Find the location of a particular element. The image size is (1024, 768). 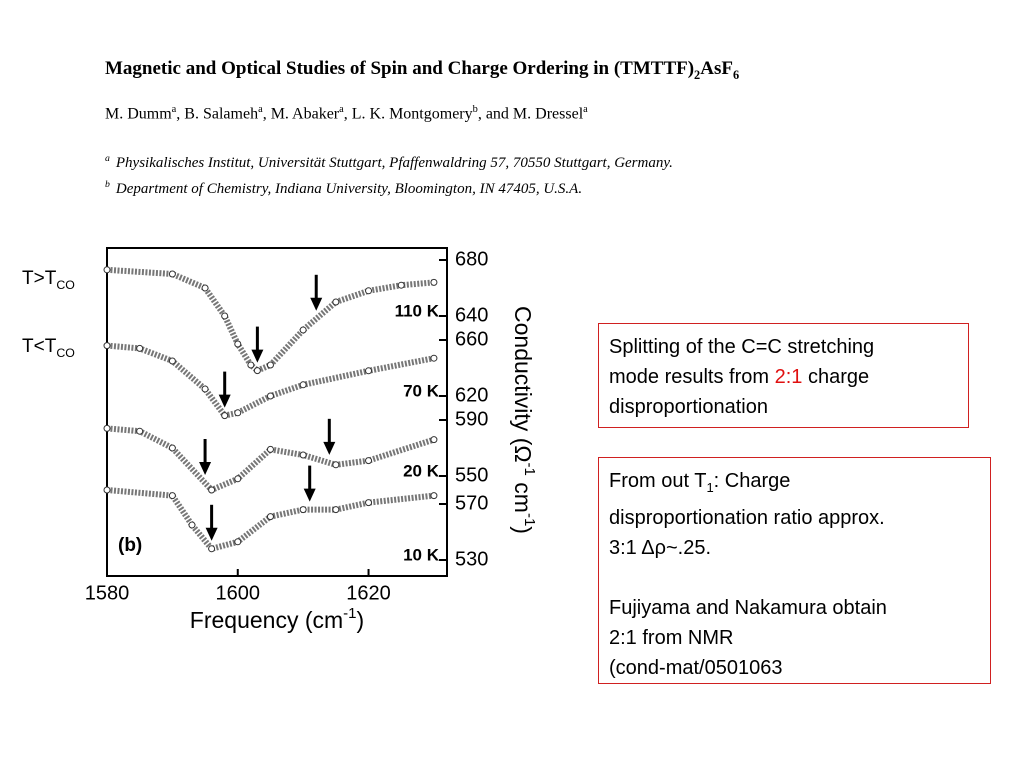

y-tick-label: 660 is located at coordinates (471, 339).